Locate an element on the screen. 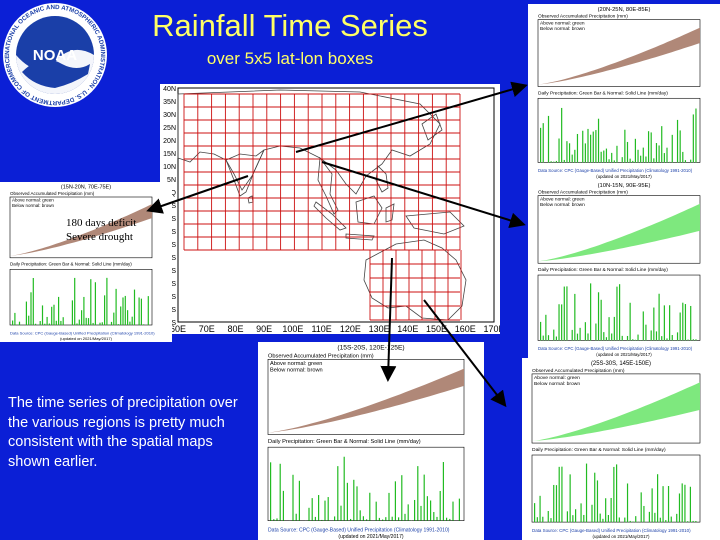  map-y-label: 40N is located at coordinates (169, 89).